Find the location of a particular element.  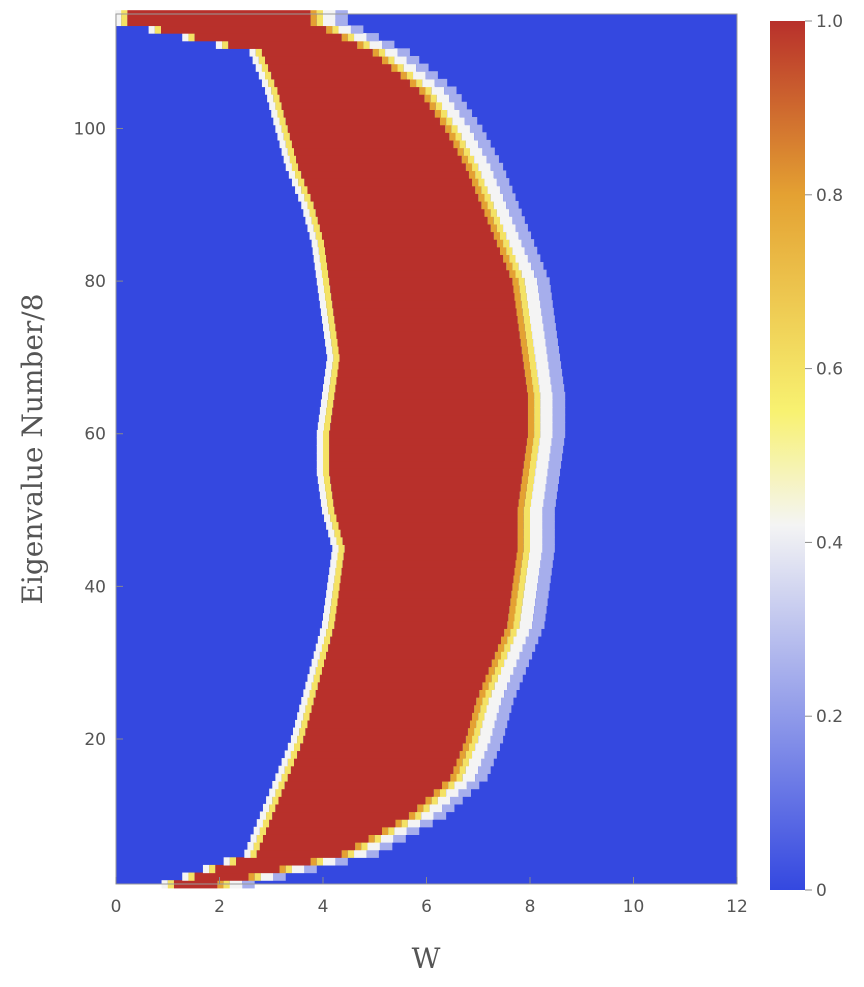

colorbar-axis: 0 0.2 0.4 0.6 0.8 1.0 is located at coordinates (824, 456).